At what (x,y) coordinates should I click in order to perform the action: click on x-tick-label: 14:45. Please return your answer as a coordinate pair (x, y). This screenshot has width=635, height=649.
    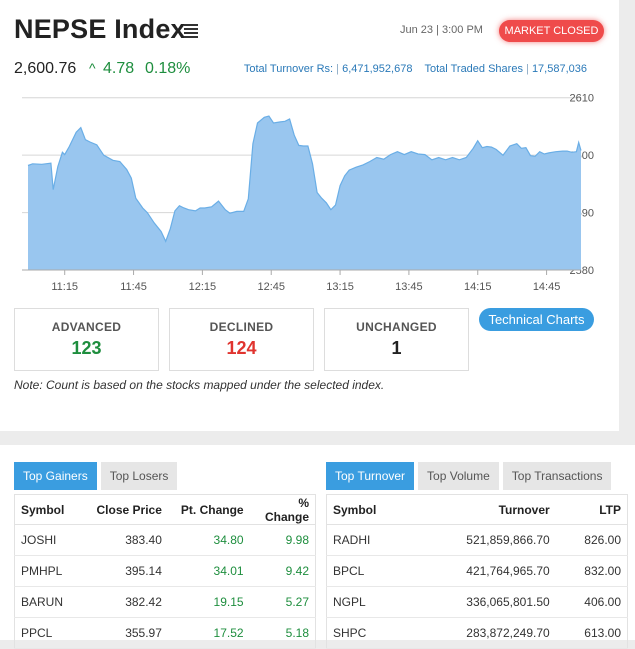
    Looking at the image, I should click on (547, 287).